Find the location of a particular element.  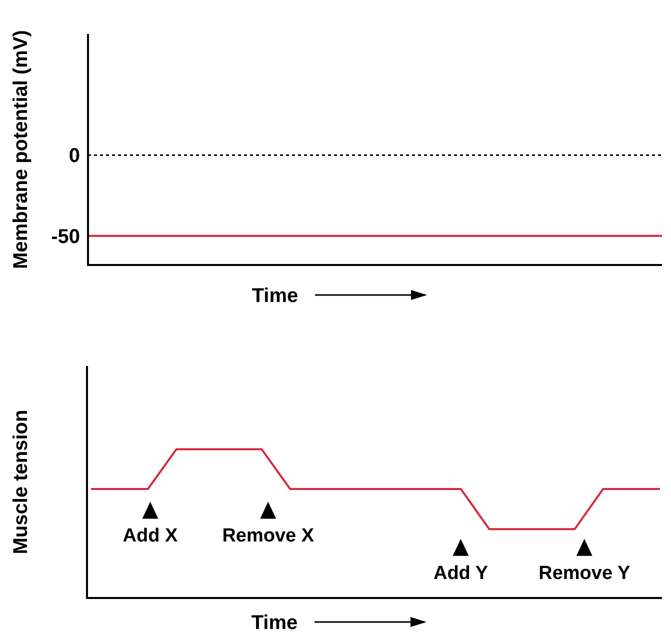

y-tick-label: -50 is located at coordinates (65, 237).